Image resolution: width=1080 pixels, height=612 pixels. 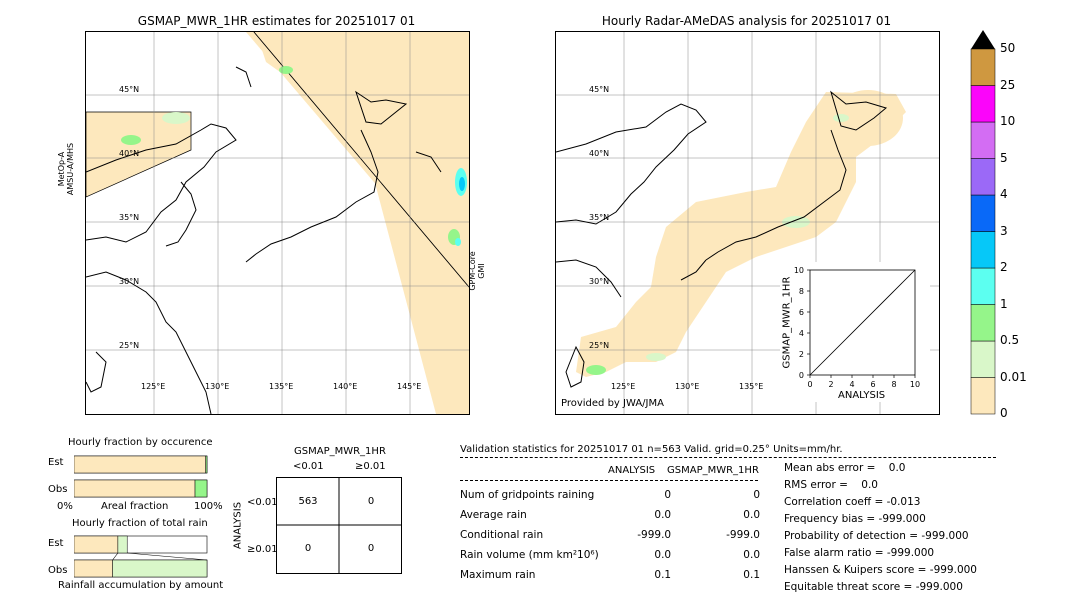 What do you see at coordinates (893, 384) in the screenshot?
I see `inset-xtick-label: 8` at bounding box center [893, 384].